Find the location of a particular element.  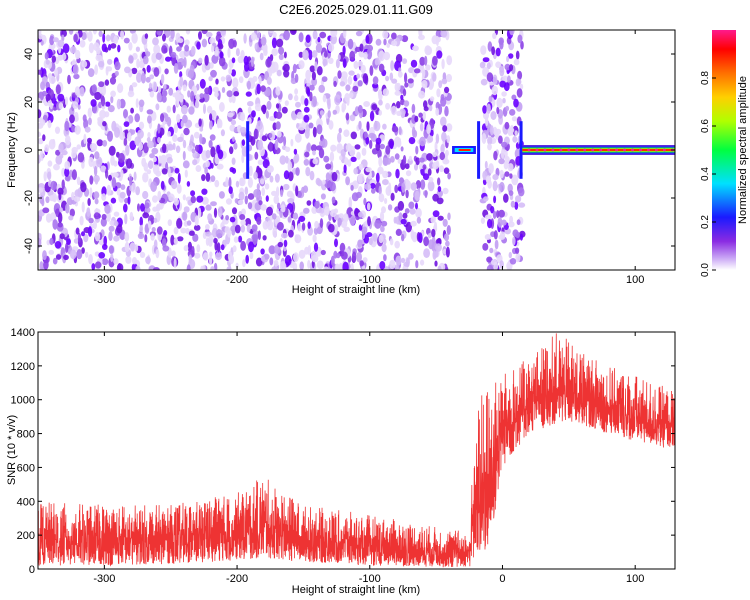

y-tick-label: 0 is located at coordinates (29, 150).